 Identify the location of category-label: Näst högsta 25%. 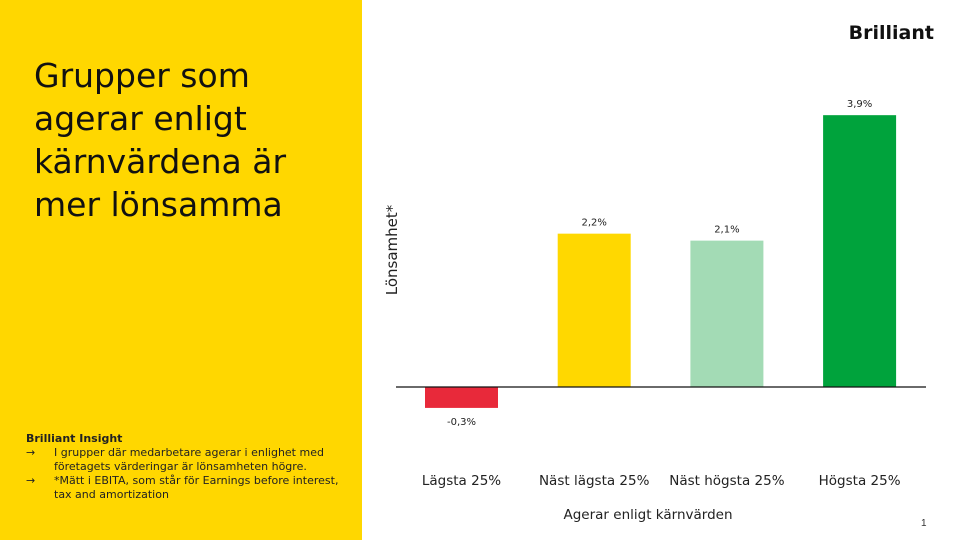
(726, 481).